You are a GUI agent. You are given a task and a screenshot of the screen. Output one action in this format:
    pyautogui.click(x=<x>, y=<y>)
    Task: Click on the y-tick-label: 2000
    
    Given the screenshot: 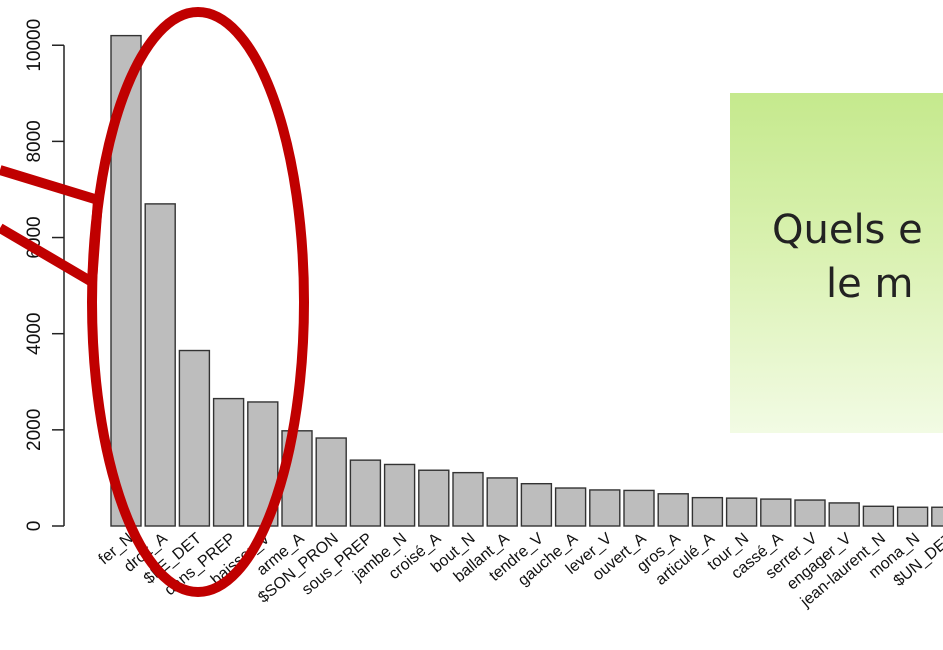 What is the action you would take?
    pyautogui.click(x=34, y=430)
    